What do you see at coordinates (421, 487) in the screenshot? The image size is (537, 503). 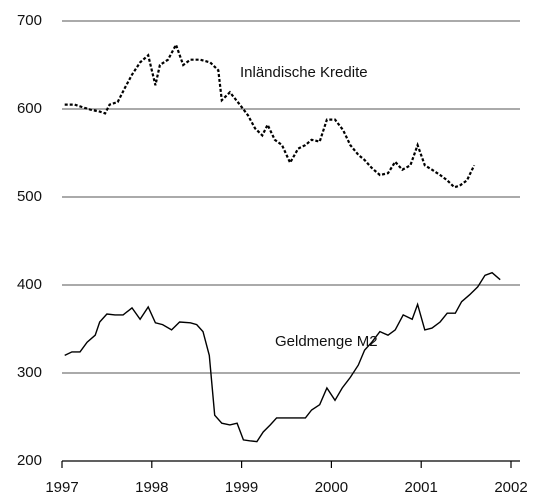 I see `x-tick-label: 2001` at bounding box center [421, 487].